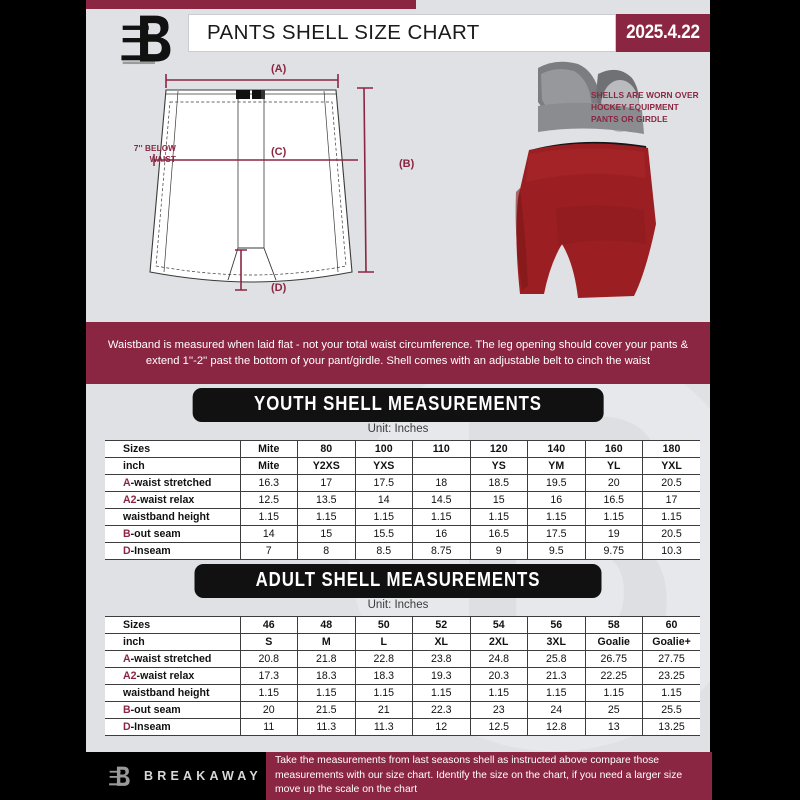  I want to click on header: PANTS SHELL SIZE CHART 2025.4.22, so click(398, 37).